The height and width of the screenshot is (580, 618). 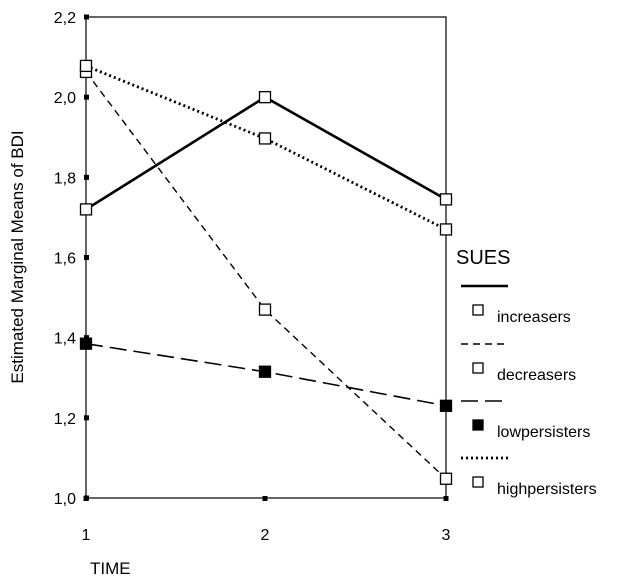 I want to click on legend-label: increasers, so click(x=534, y=317).